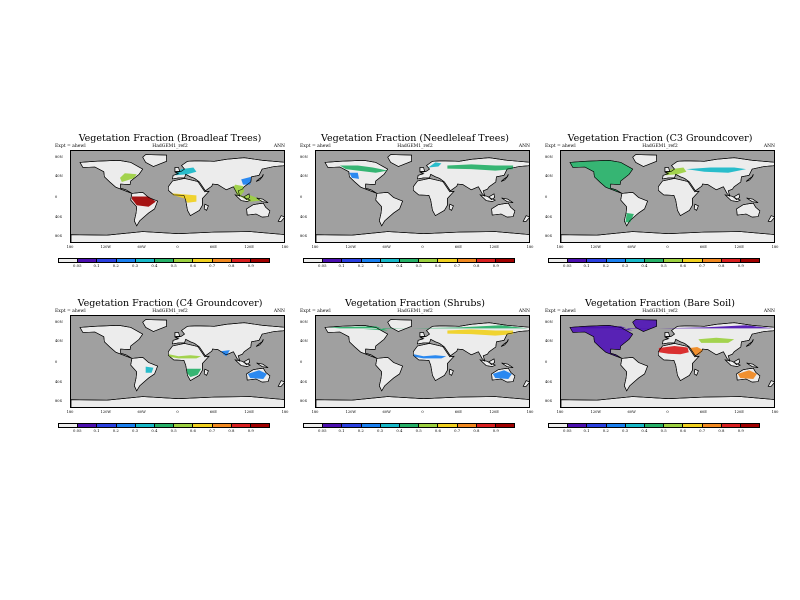 Image resolution: width=800 pixels, height=600 pixels. I want to click on latitude-tick-label: 40S, so click(549, 381).